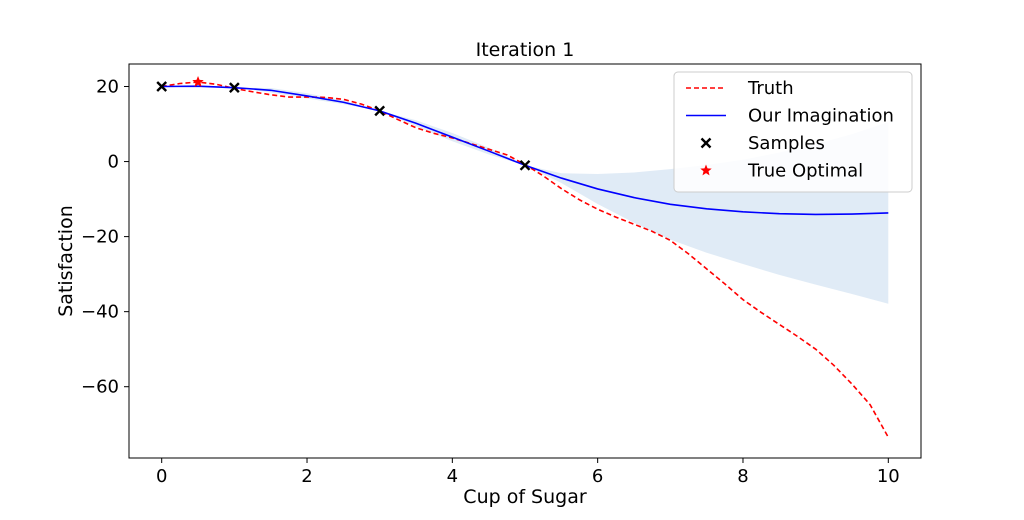  What do you see at coordinates (306, 476) in the screenshot?
I see `x-tick-label: 2` at bounding box center [306, 476].